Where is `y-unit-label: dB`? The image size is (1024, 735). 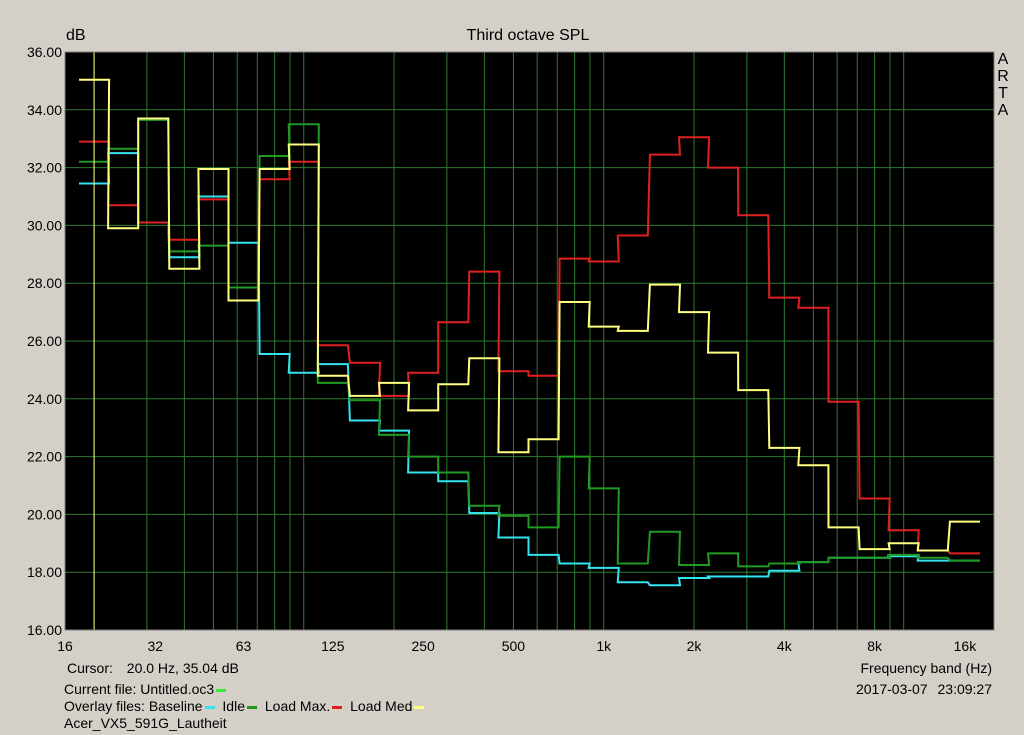
y-unit-label: dB is located at coordinates (76, 35).